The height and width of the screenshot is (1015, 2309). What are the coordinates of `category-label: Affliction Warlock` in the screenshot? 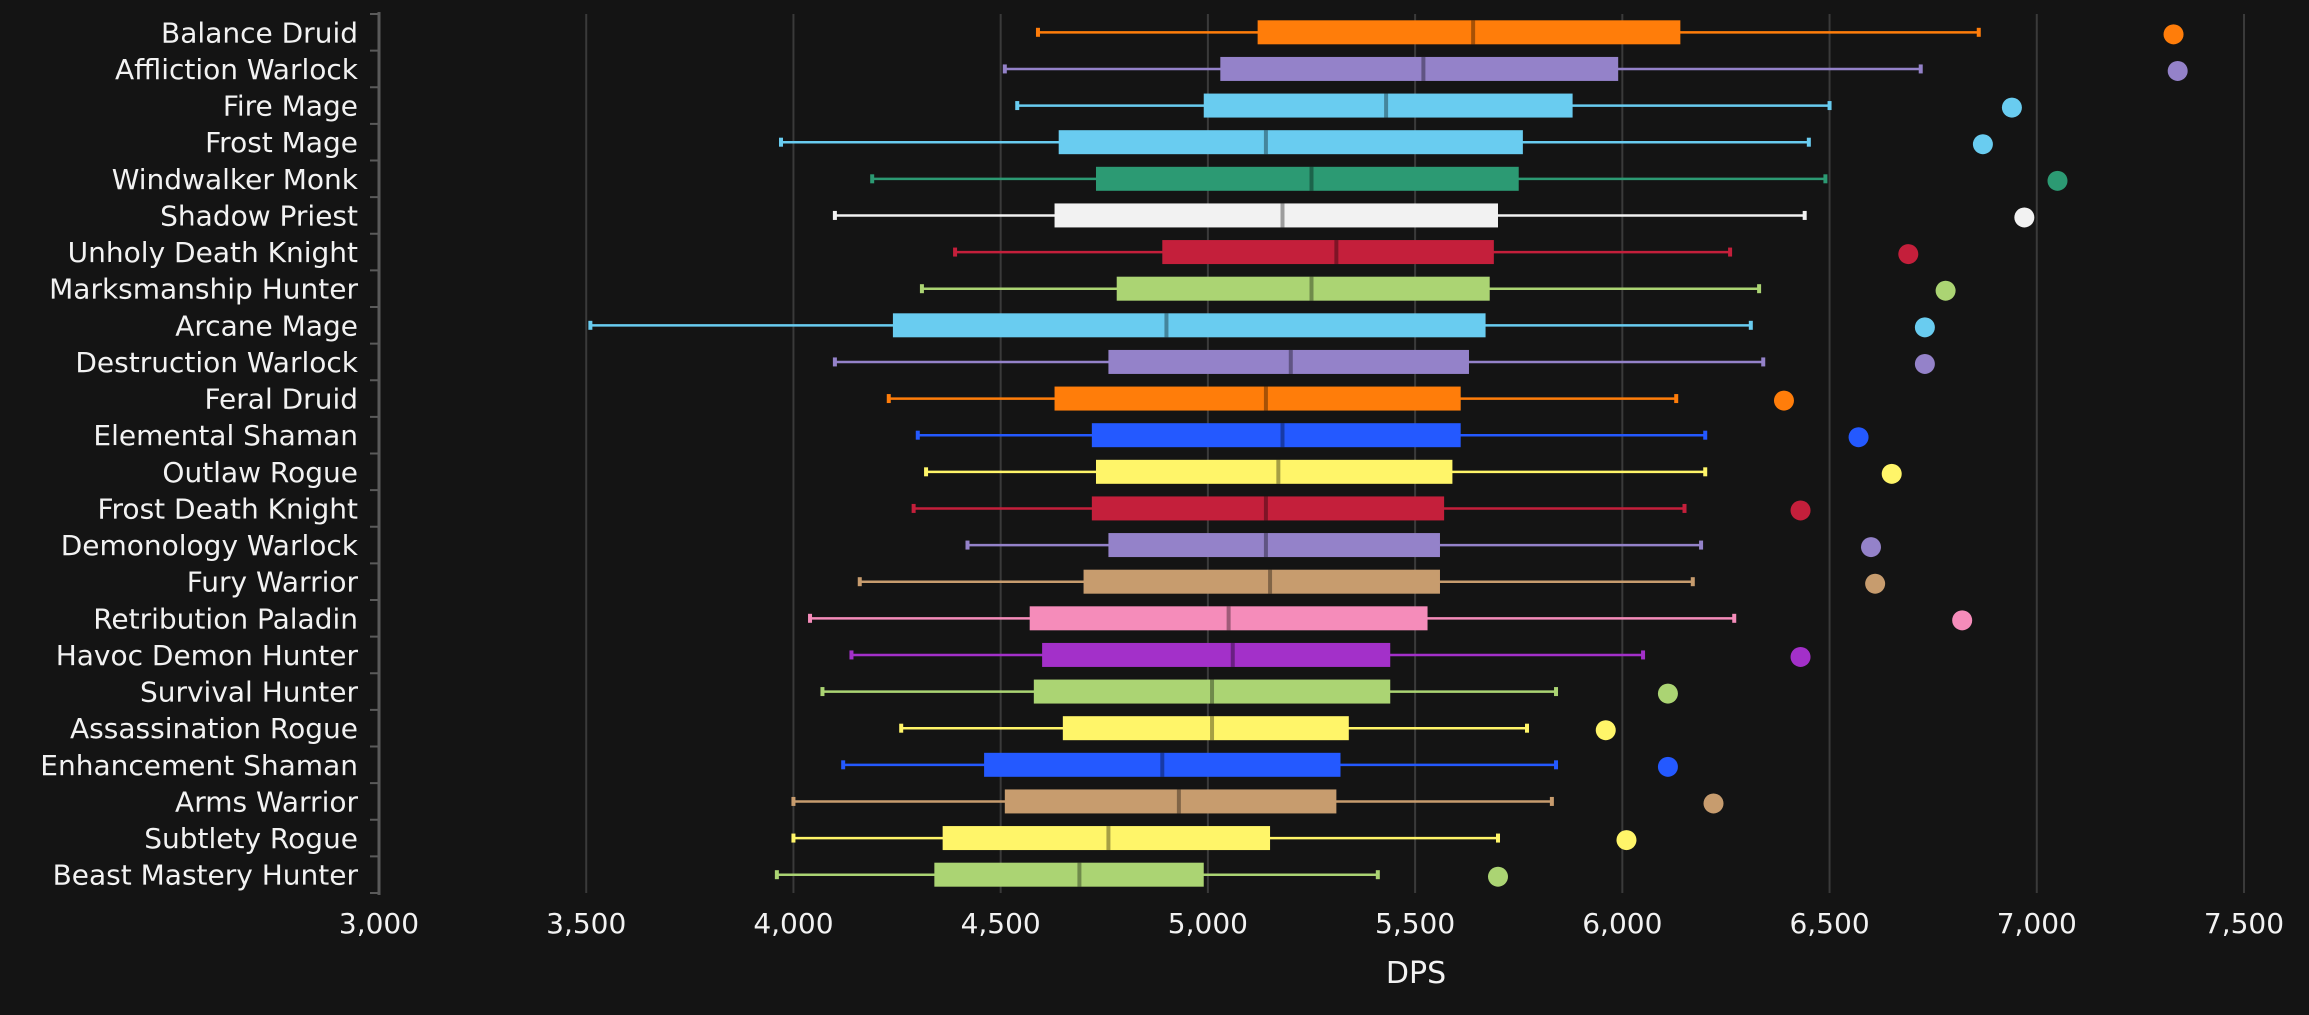 It's located at (237, 69).